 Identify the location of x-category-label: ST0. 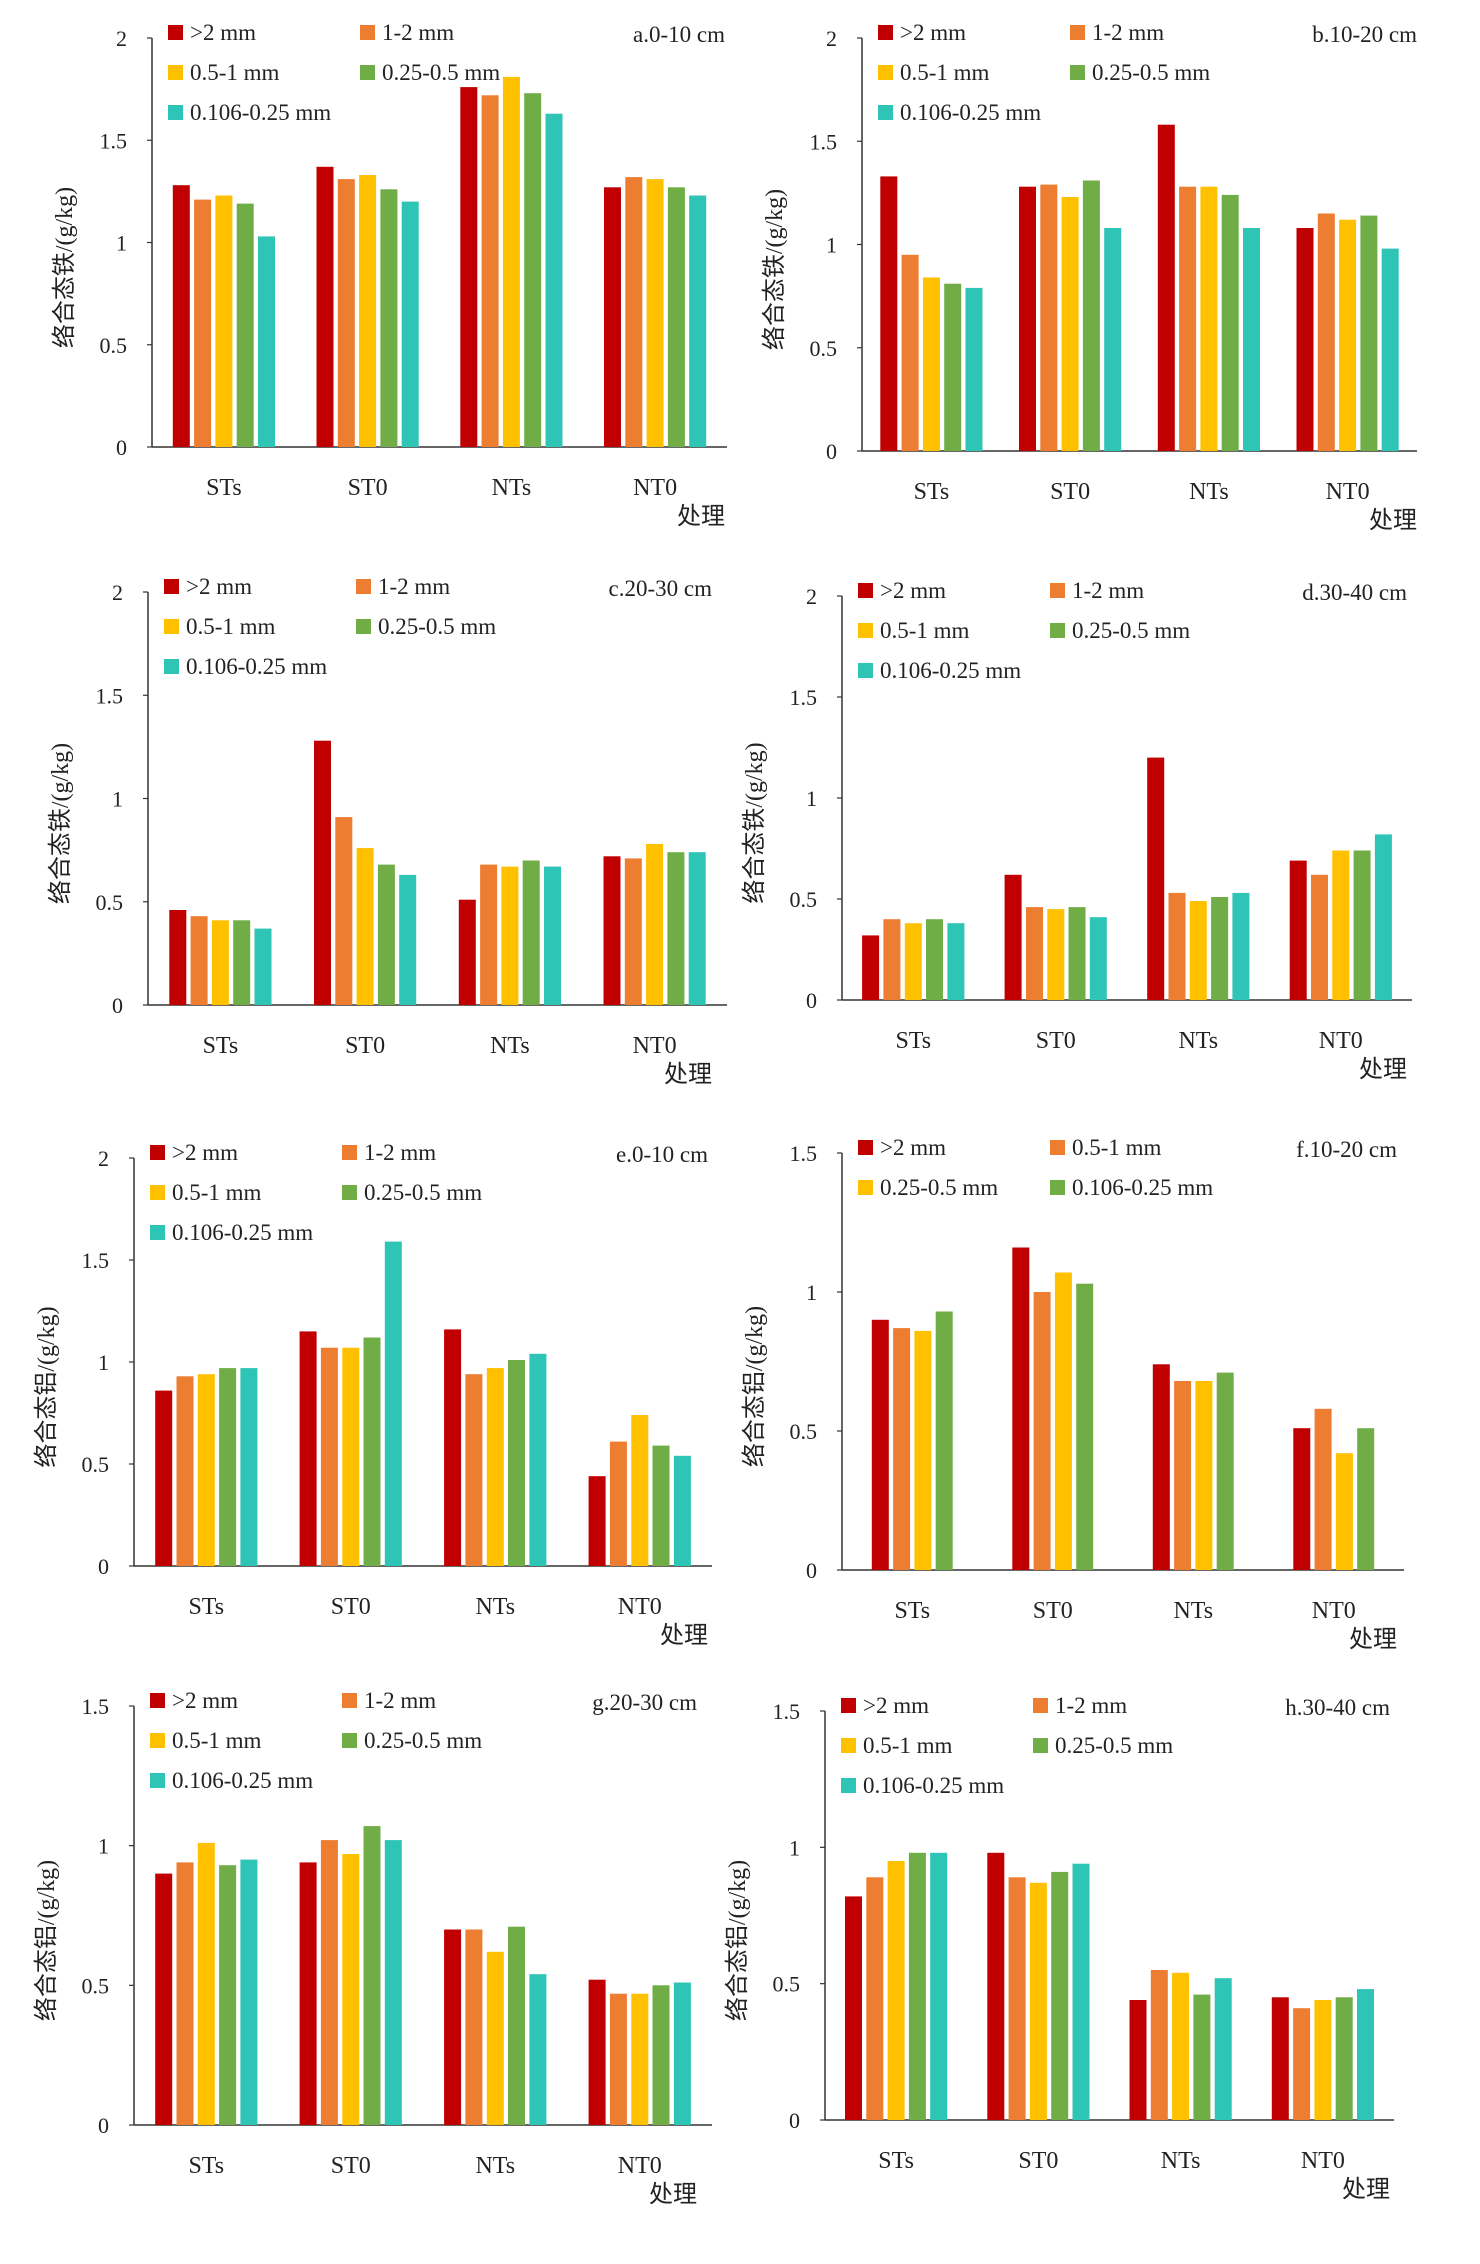
(351, 1607).